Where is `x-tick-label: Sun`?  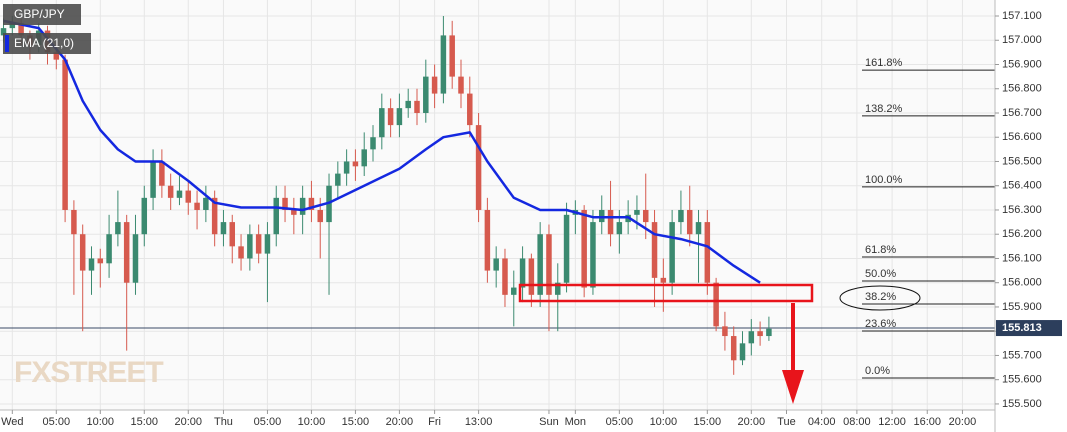
x-tick-label: Sun is located at coordinates (549, 422).